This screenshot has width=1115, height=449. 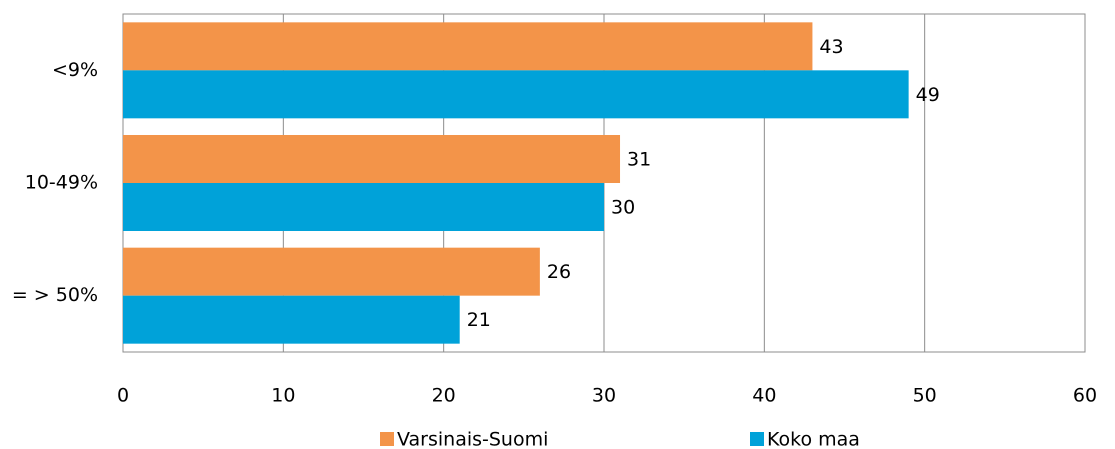 What do you see at coordinates (831, 47) in the screenshot?
I see `value-label: 43` at bounding box center [831, 47].